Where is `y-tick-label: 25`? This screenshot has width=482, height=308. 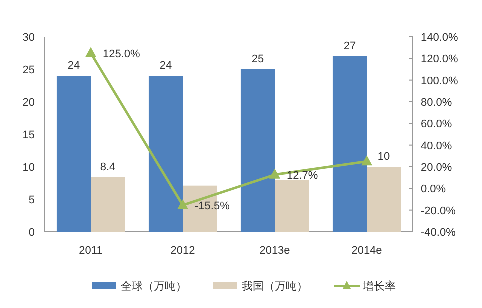 y-tick-label: 25 is located at coordinates (28, 70).